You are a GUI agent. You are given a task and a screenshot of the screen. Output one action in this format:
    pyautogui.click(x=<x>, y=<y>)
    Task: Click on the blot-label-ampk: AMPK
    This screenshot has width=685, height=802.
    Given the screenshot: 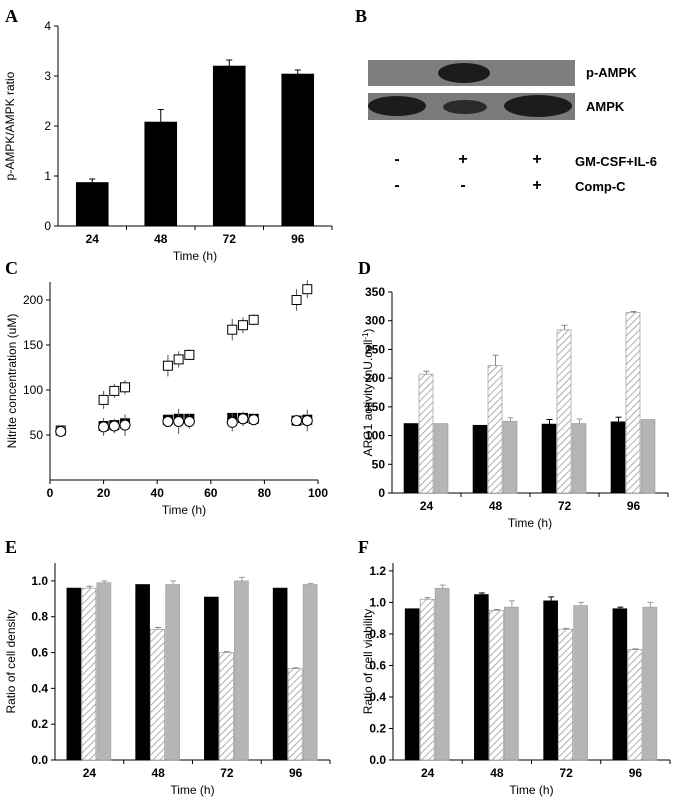 What is the action you would take?
    pyautogui.click(x=605, y=106)
    